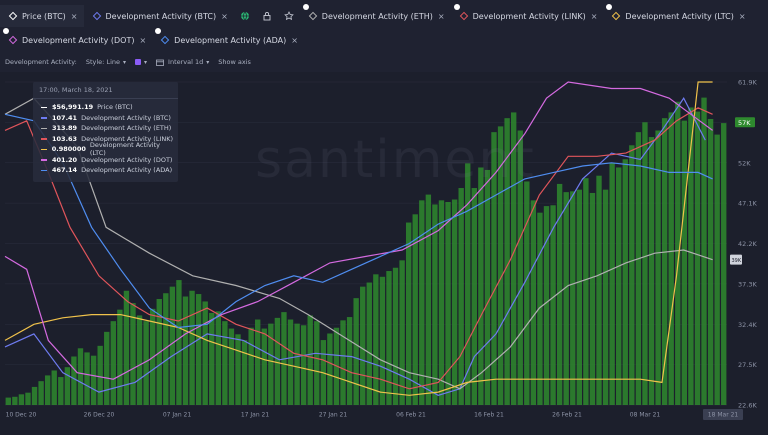 This screenshot has width=768, height=435. Describe the element at coordinates (125, 149) in the screenshot. I see `tooltip-label: Development Activity (LTC)` at that location.